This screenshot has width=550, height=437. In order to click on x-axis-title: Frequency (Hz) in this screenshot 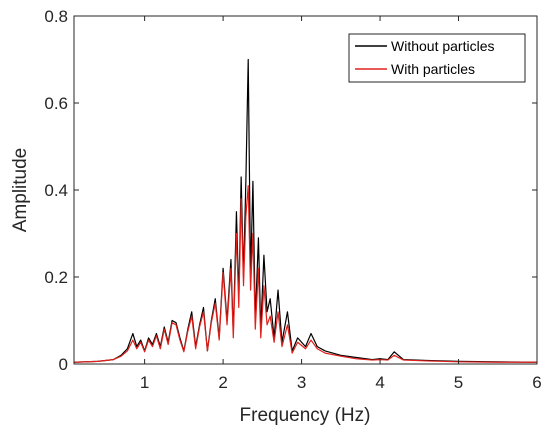, I will do `click(305, 415)`.